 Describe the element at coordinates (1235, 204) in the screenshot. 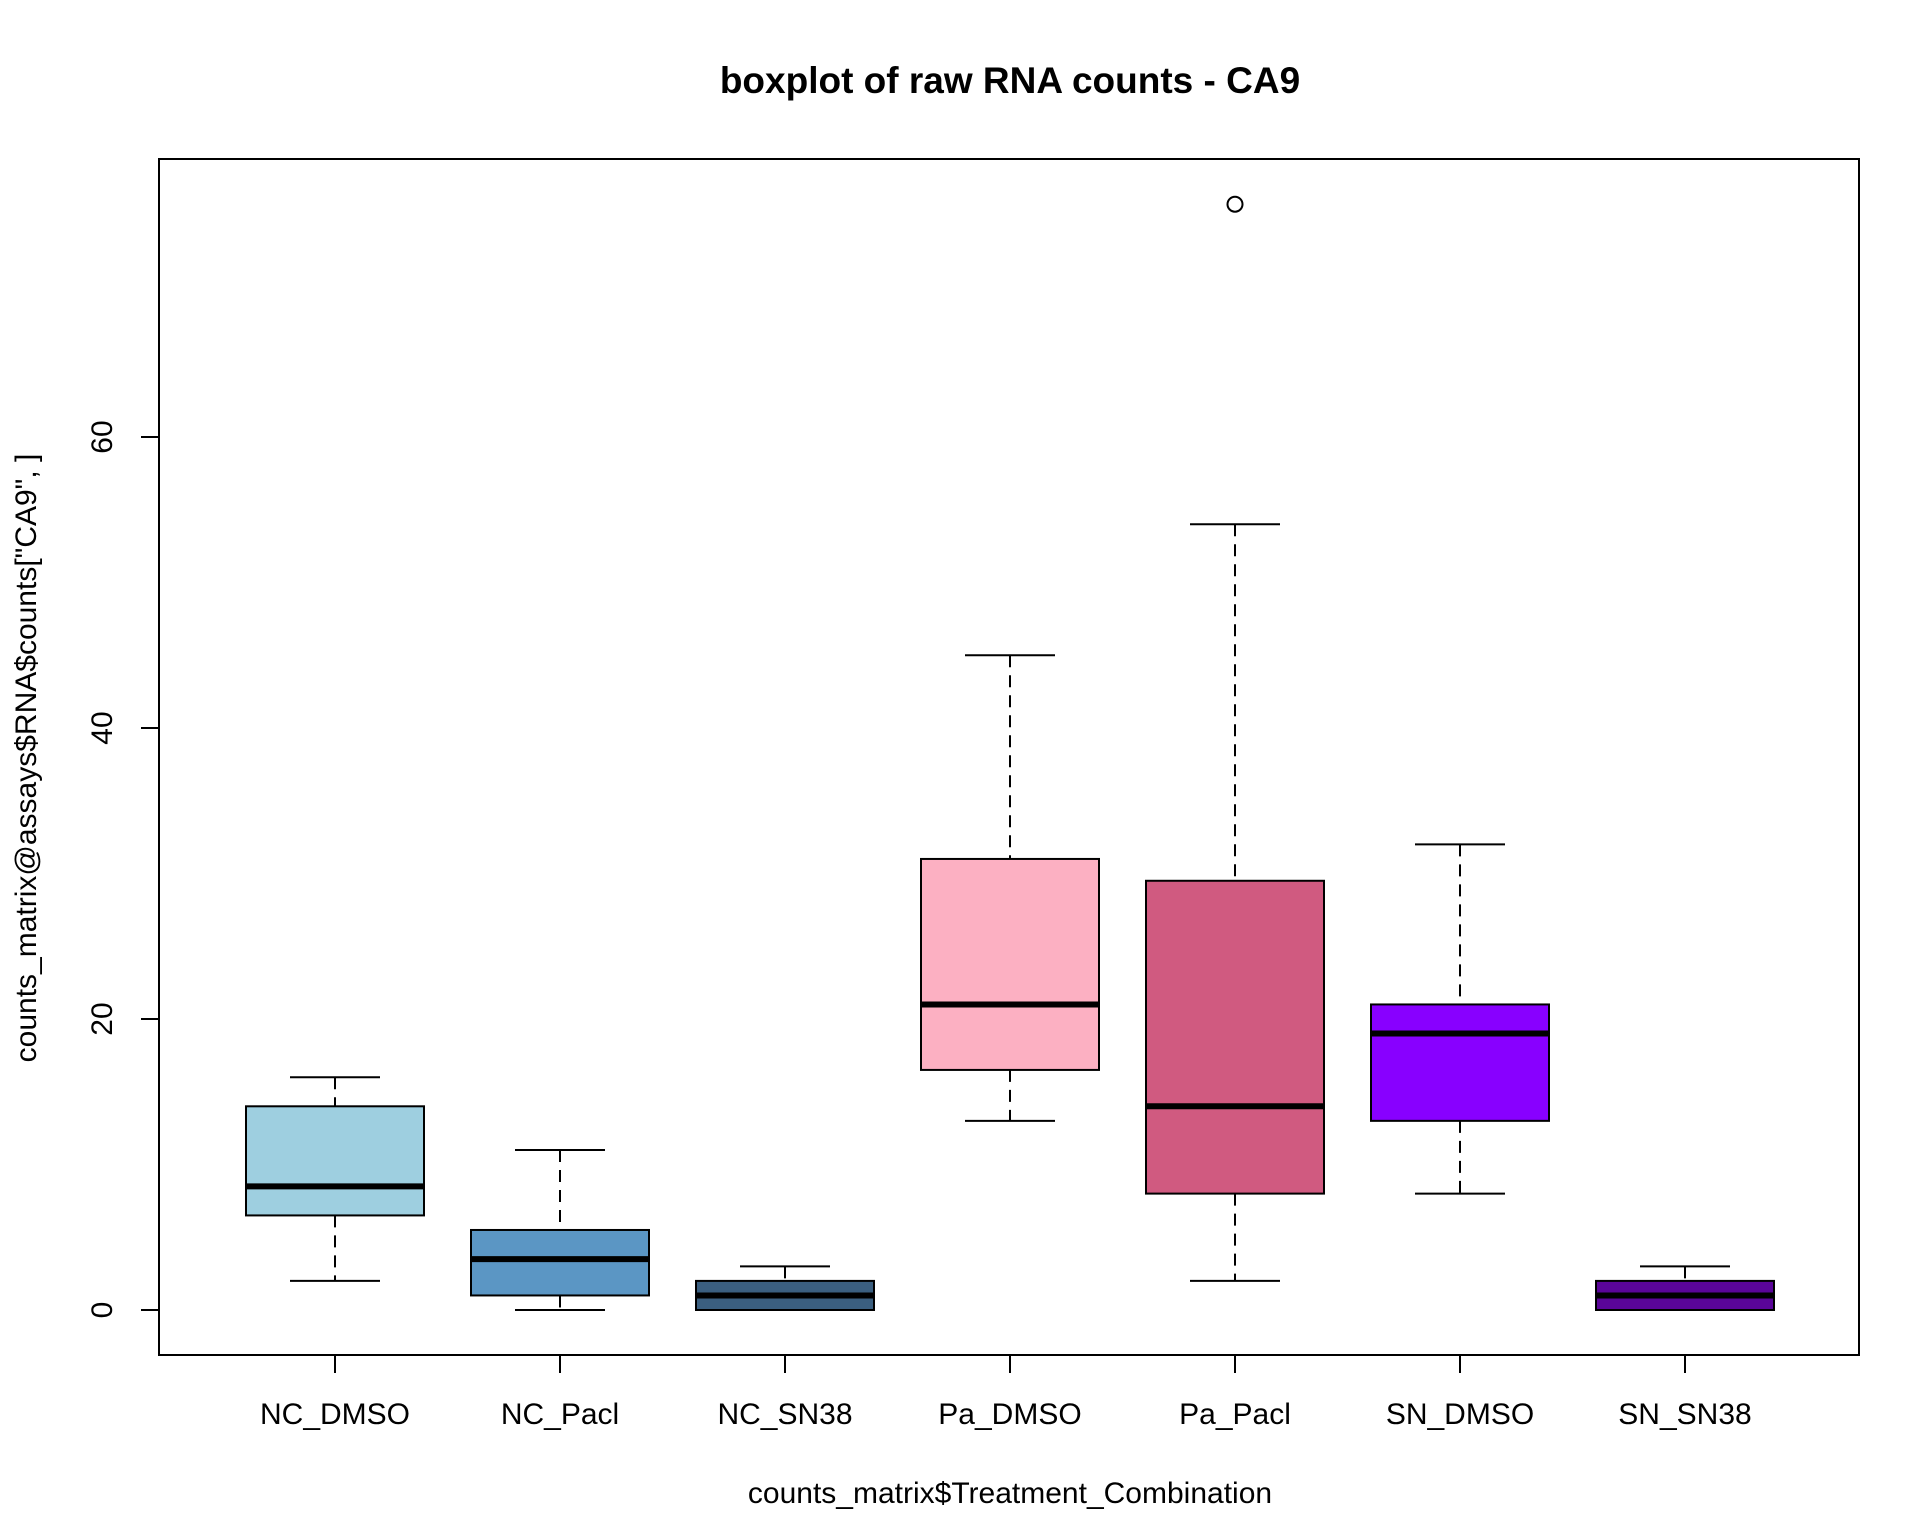

I see `outlier-point` at that location.